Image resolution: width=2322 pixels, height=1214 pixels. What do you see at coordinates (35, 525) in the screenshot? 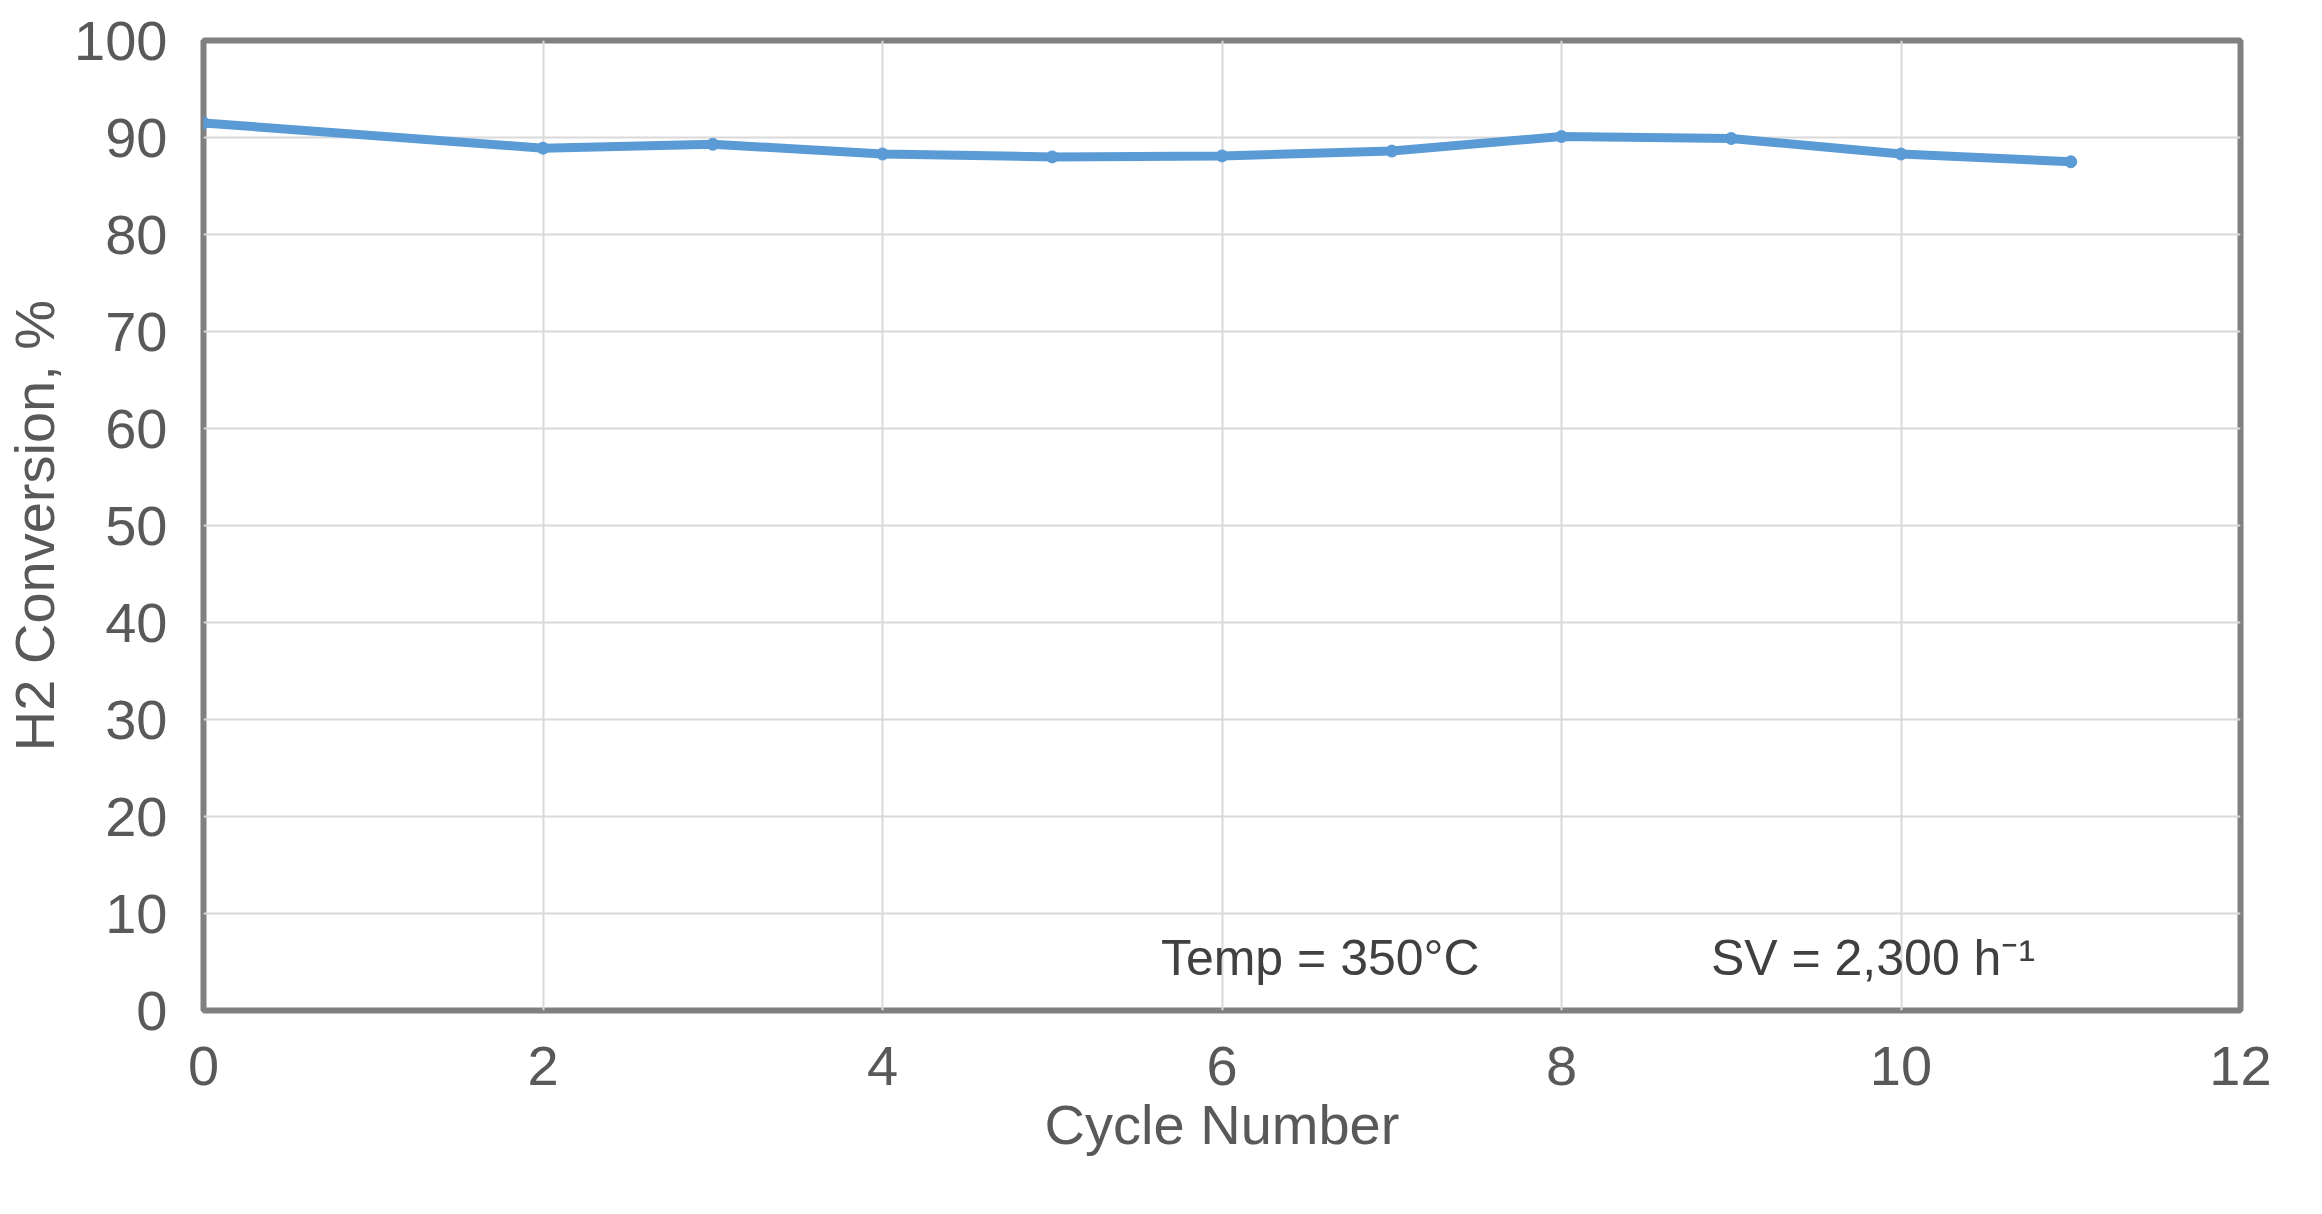
I see `y-axis-title: H2 Conversion, %` at bounding box center [35, 525].